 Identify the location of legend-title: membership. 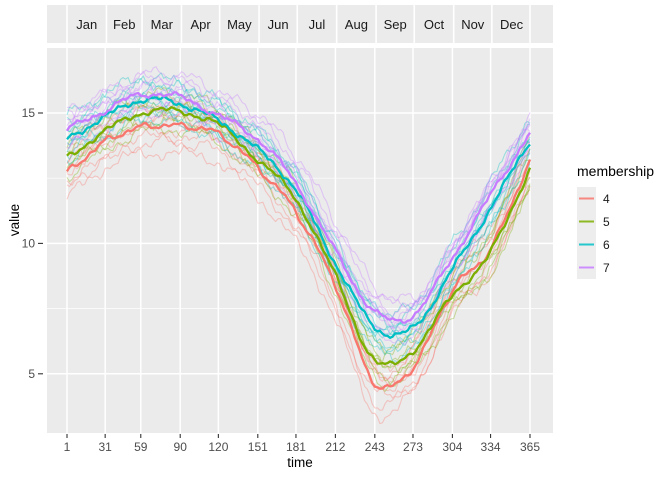
(616, 171).